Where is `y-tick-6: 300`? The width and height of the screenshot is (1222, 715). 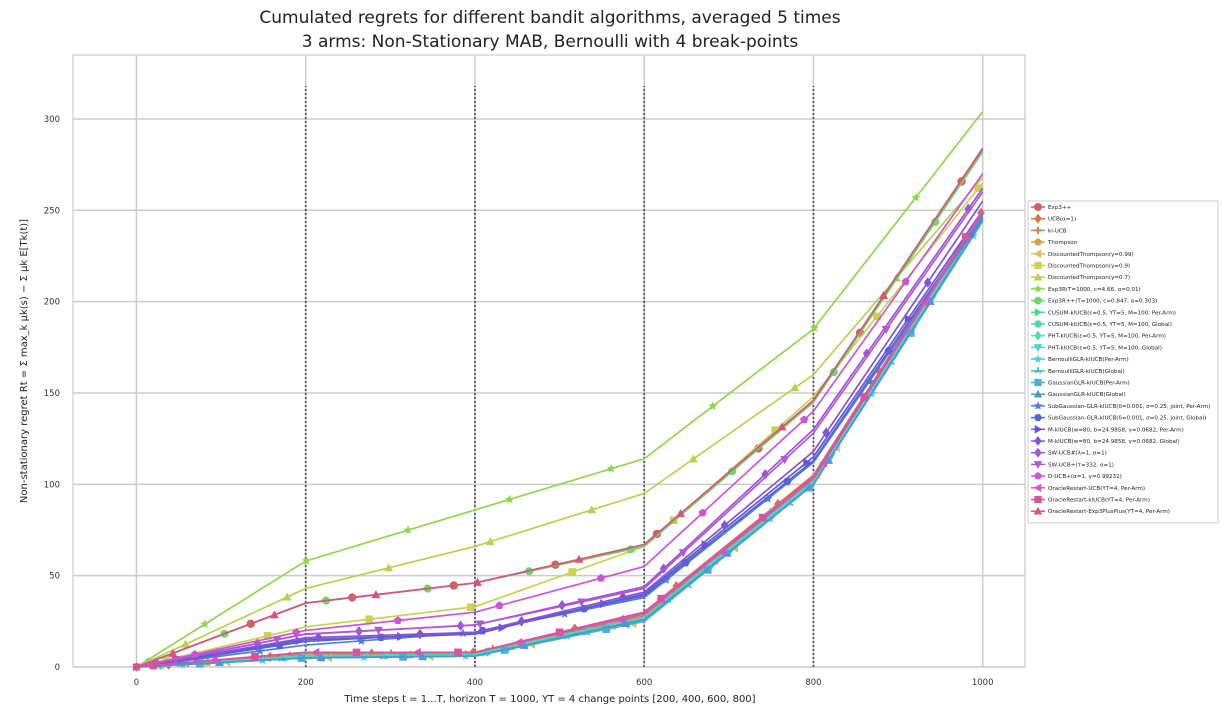 y-tick-6: 300 is located at coordinates (52, 120).